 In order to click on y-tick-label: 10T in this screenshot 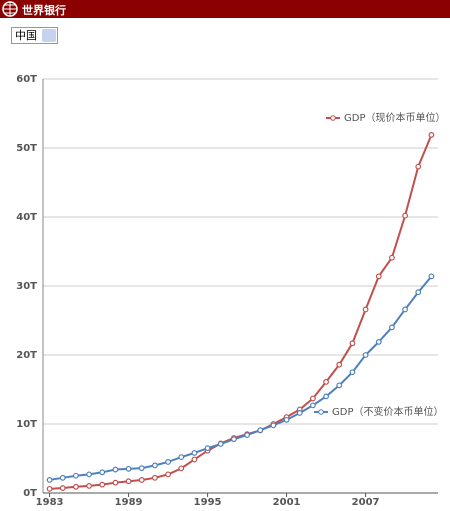, I will do `click(26, 424)`.